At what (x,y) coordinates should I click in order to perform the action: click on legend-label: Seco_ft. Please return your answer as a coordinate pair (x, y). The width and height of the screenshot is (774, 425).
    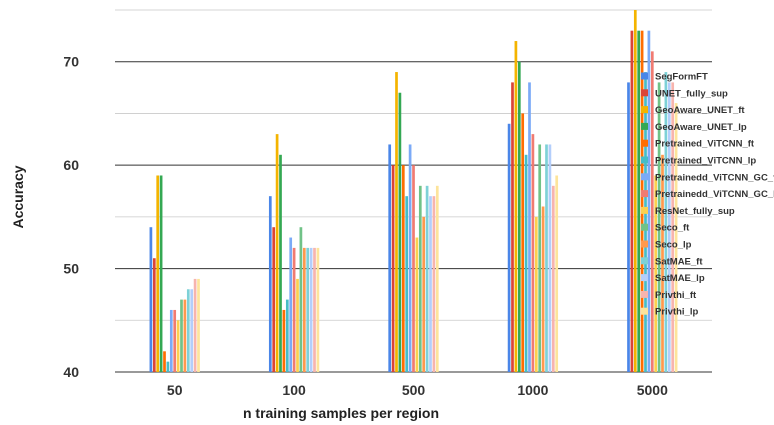
    Looking at the image, I should click on (672, 228).